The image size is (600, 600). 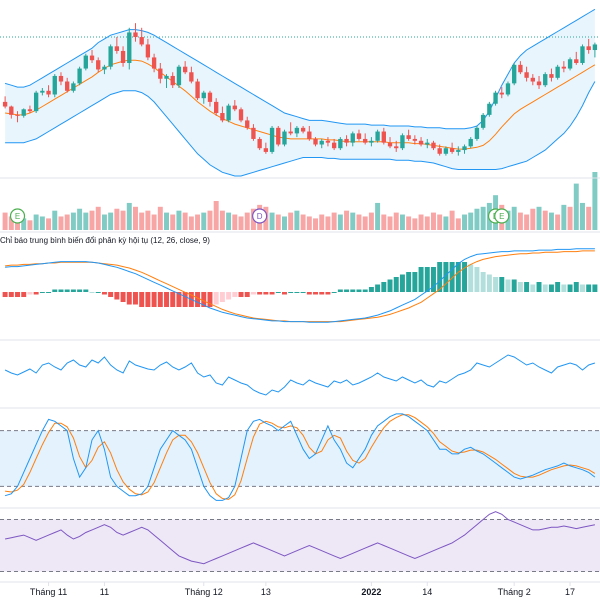 I want to click on line-oscillator-pane, so click(x=300, y=375).